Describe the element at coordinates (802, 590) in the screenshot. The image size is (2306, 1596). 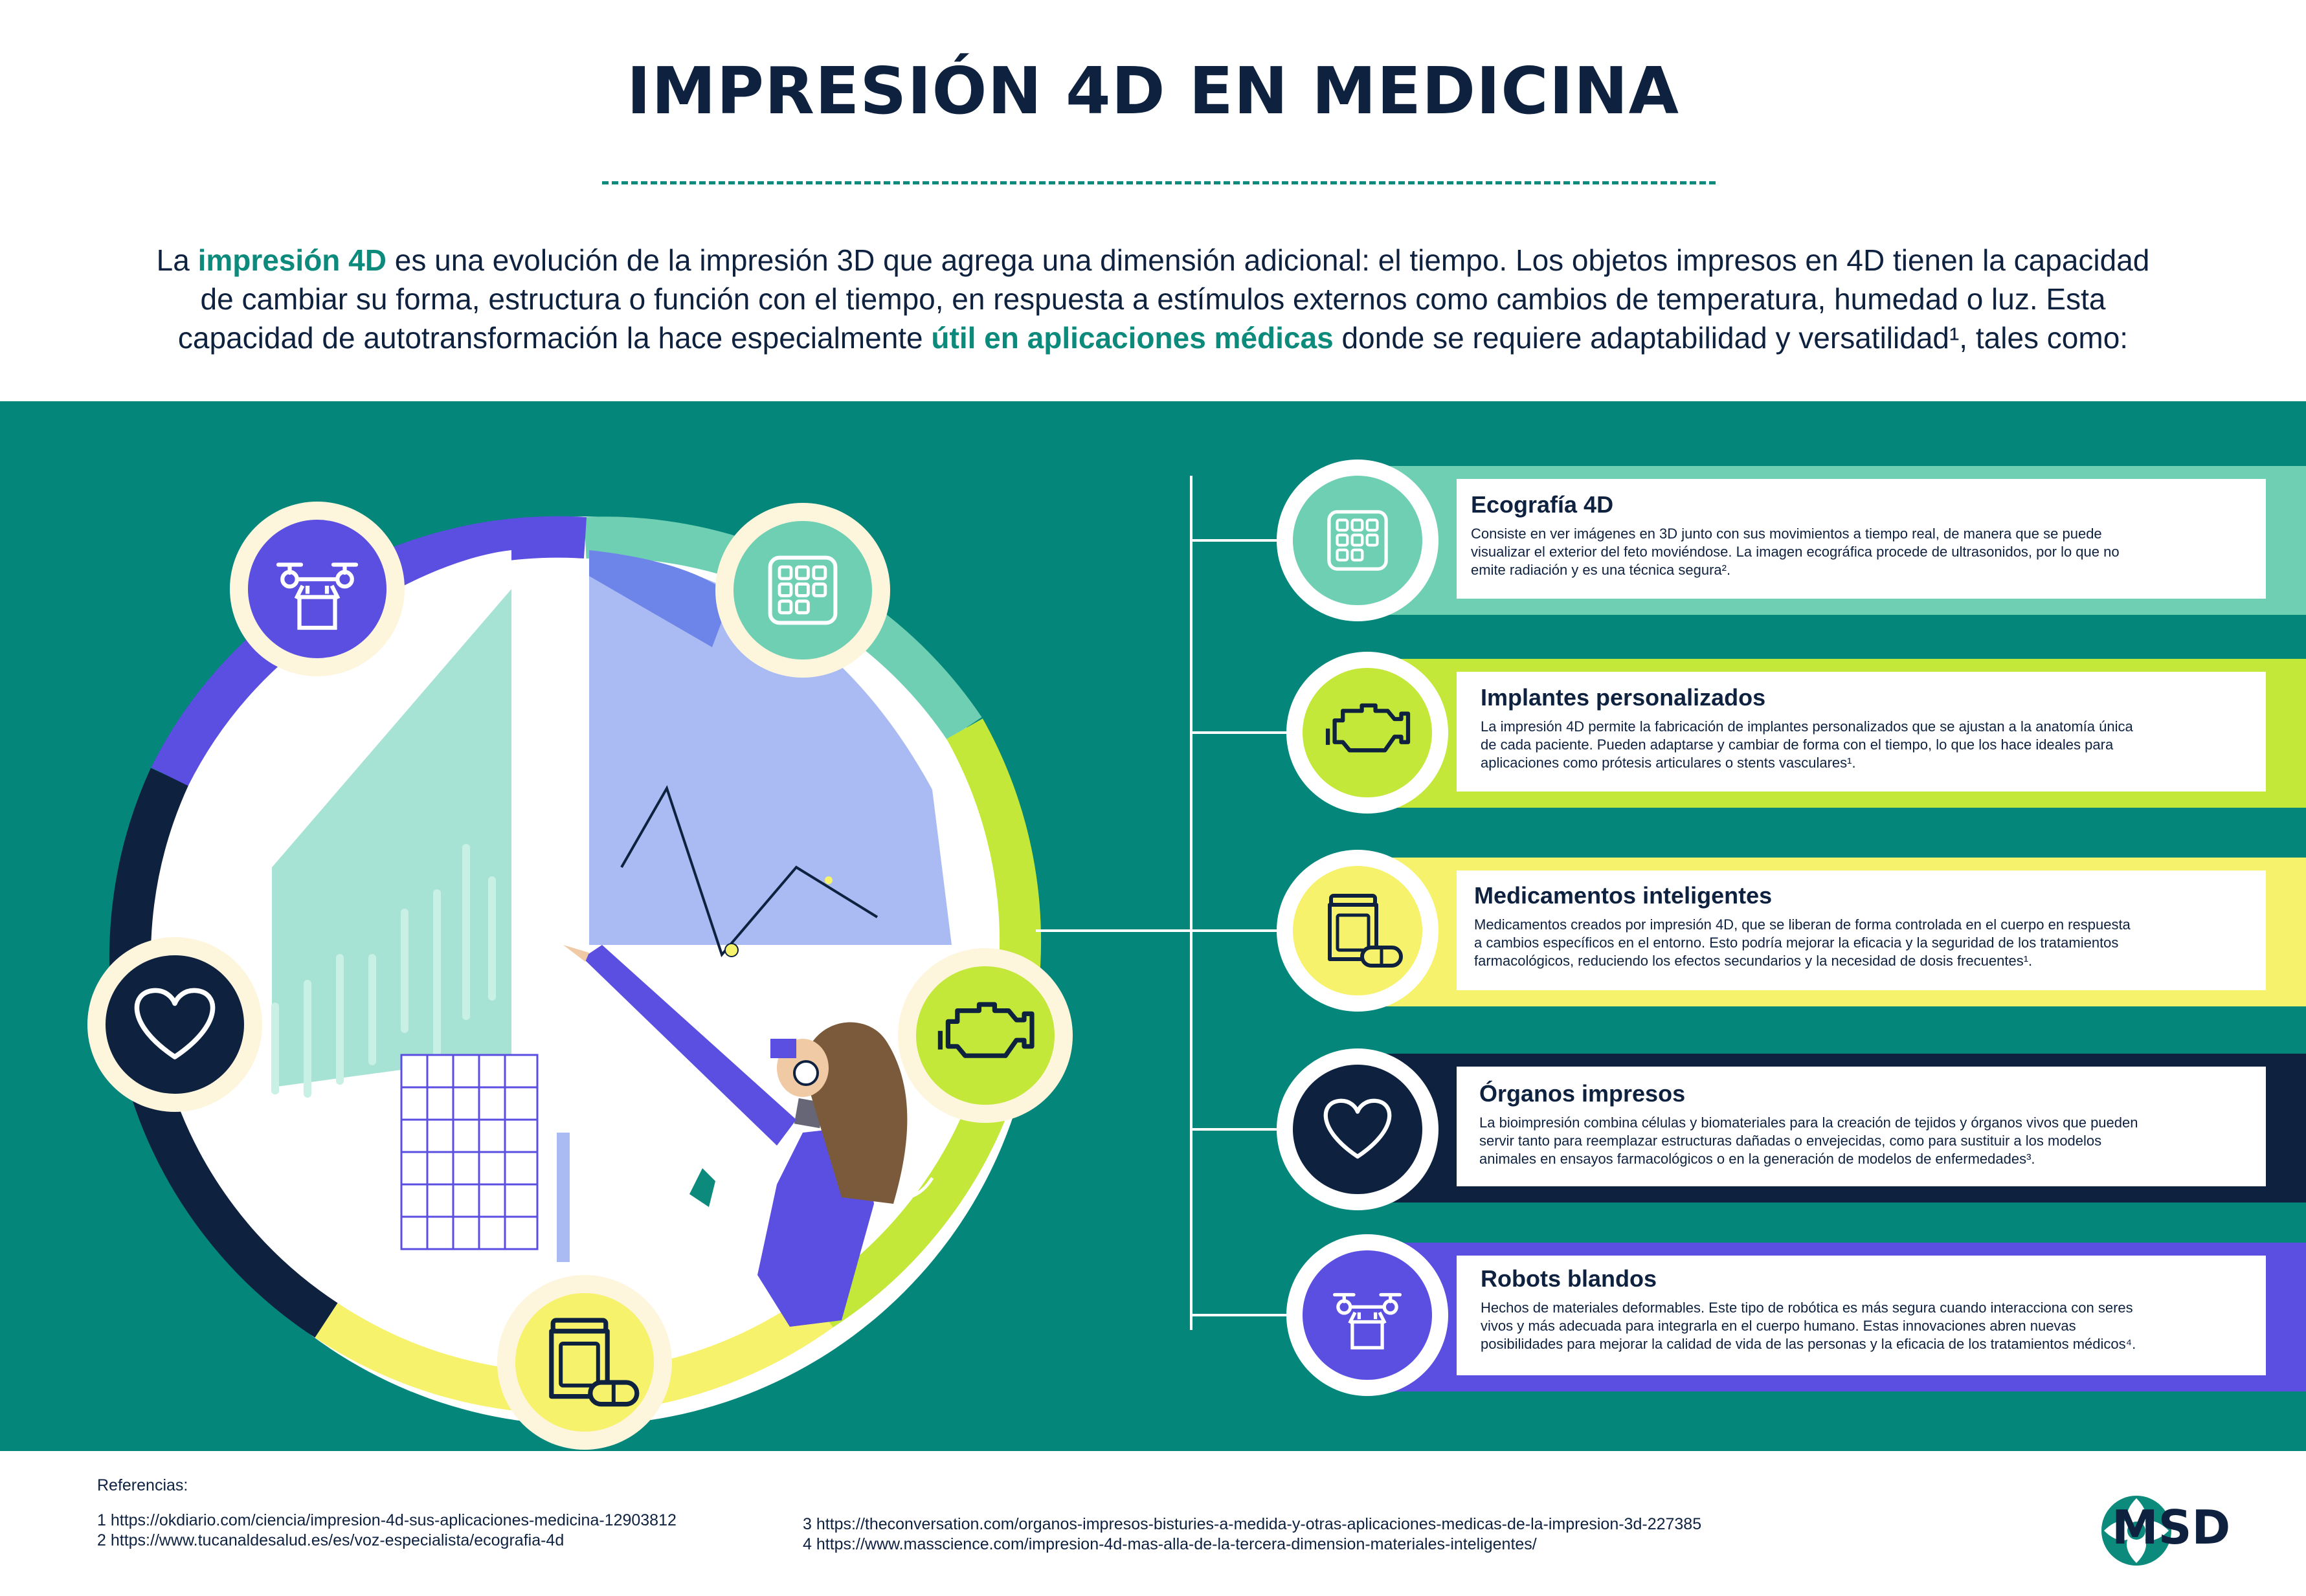
I see `badge-keypad` at that location.